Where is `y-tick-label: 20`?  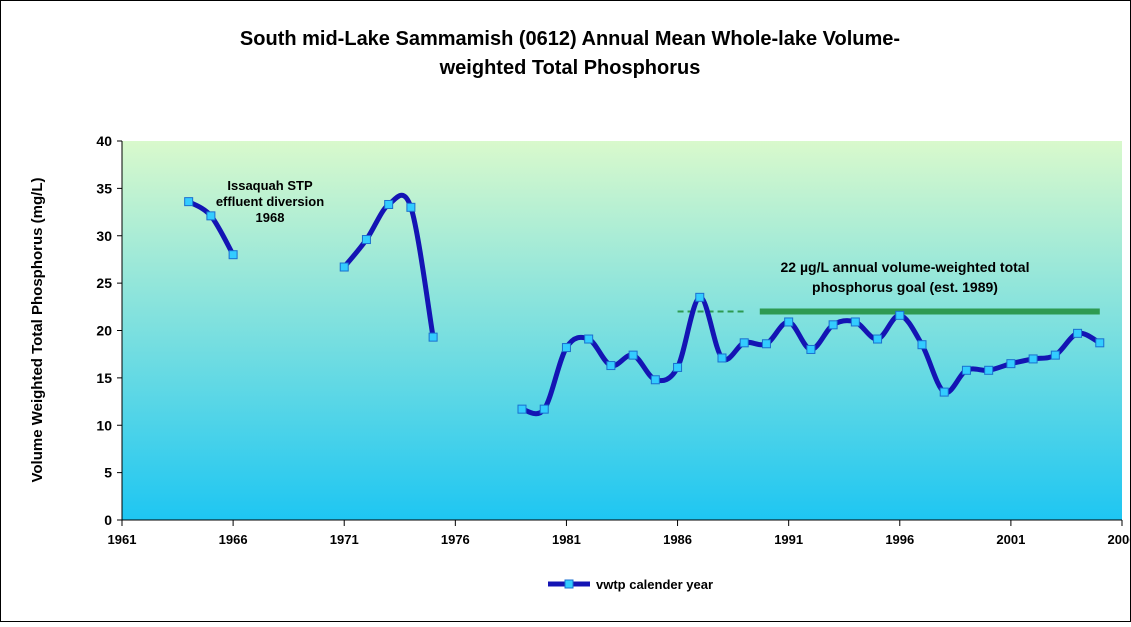
y-tick-label: 20 is located at coordinates (104, 331).